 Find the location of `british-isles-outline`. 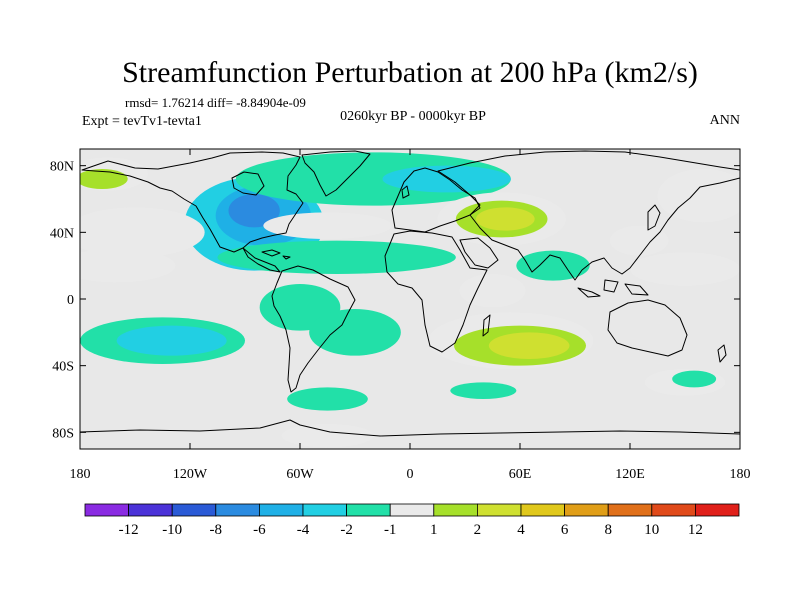

british-isles-outline is located at coordinates (405, 192).